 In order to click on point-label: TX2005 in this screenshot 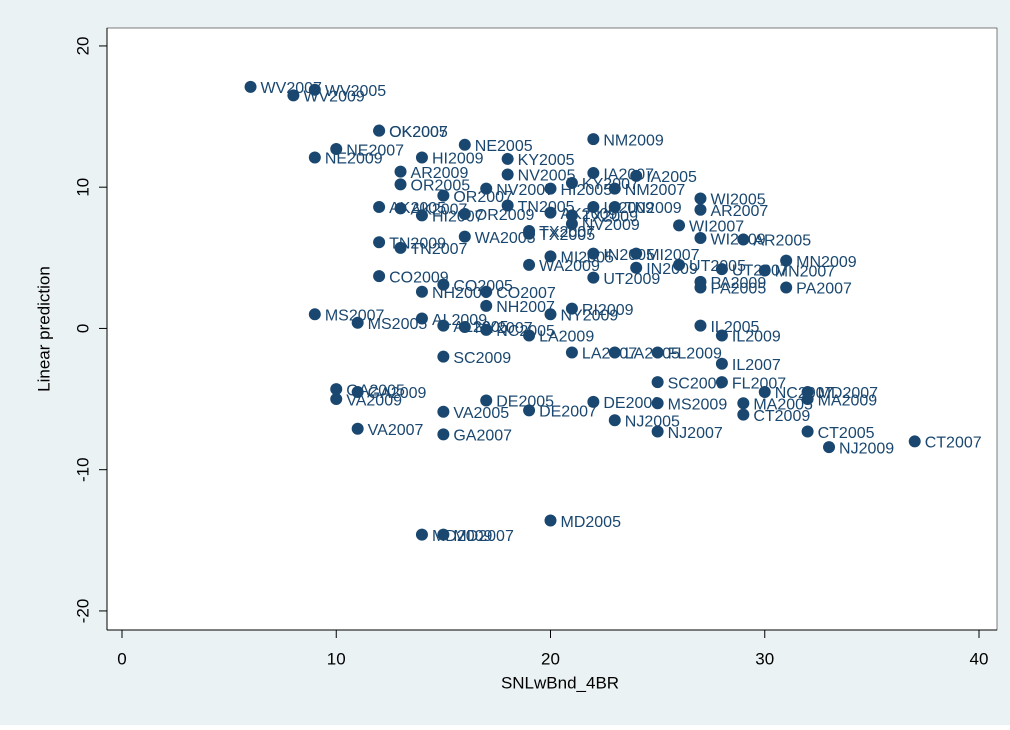, I will do `click(567, 235)`.